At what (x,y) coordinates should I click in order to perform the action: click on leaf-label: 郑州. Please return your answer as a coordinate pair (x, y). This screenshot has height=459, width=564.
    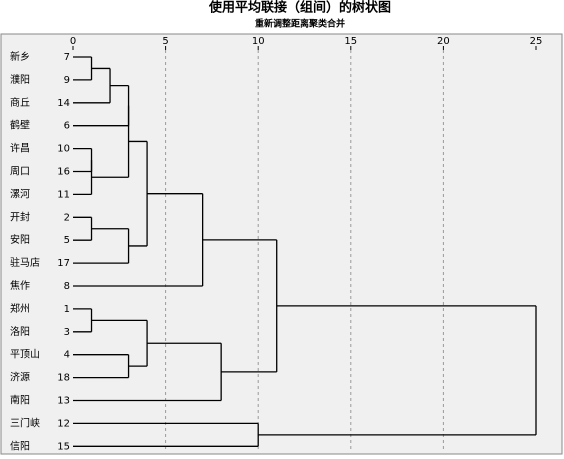
    Looking at the image, I should click on (20, 308).